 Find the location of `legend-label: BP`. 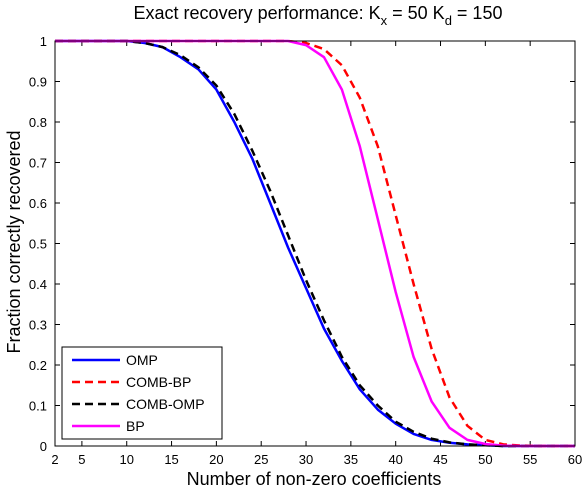

legend-label: BP is located at coordinates (135, 426).